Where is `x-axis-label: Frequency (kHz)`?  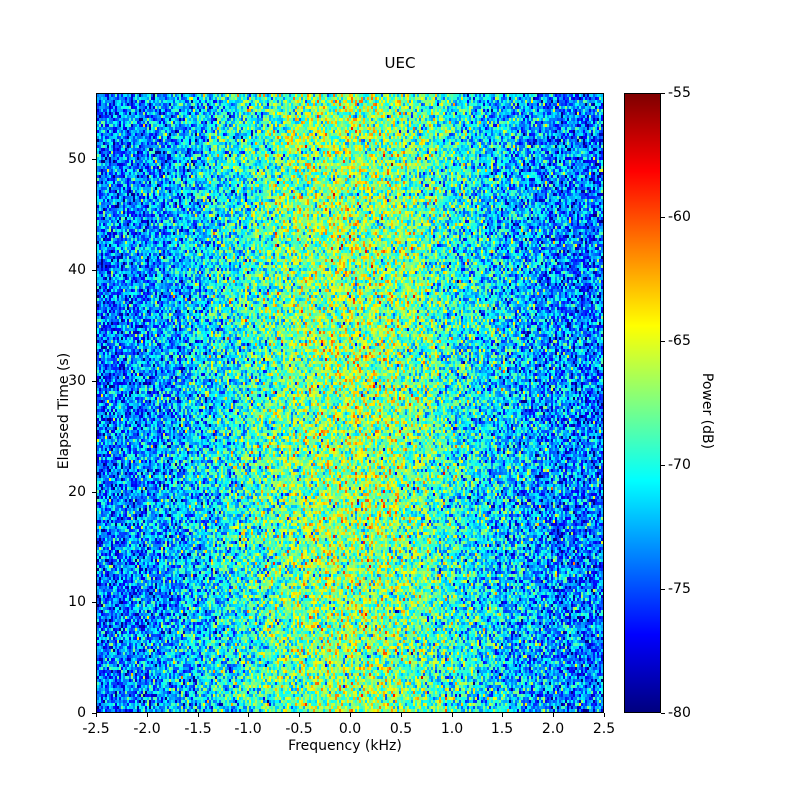
x-axis-label: Frequency (kHz) is located at coordinates (400, 746).